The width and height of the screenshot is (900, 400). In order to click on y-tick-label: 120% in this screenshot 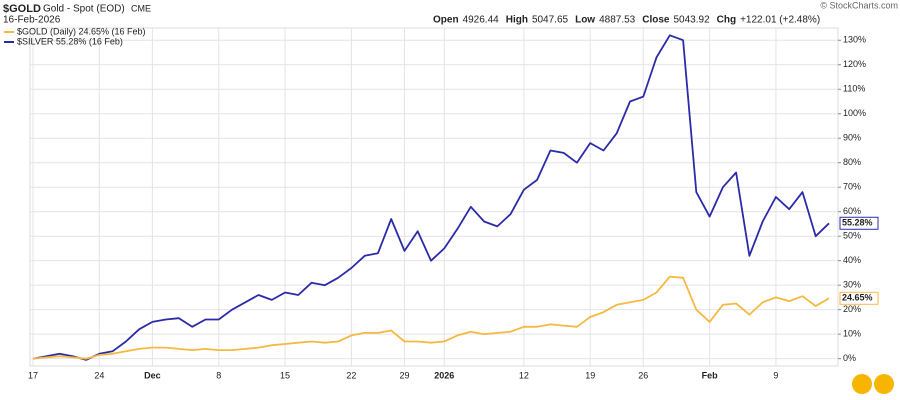, I will do `click(854, 64)`.